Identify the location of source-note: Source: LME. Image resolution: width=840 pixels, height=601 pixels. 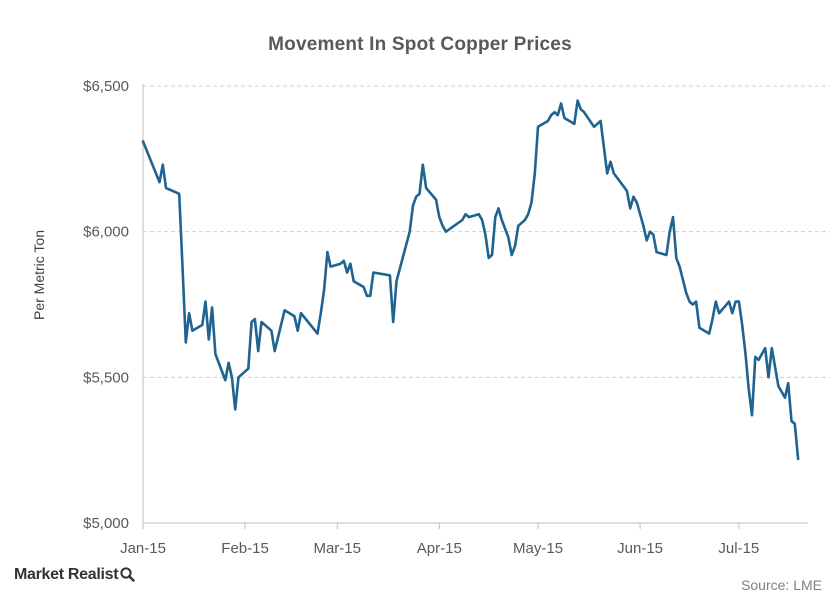
(781, 585).